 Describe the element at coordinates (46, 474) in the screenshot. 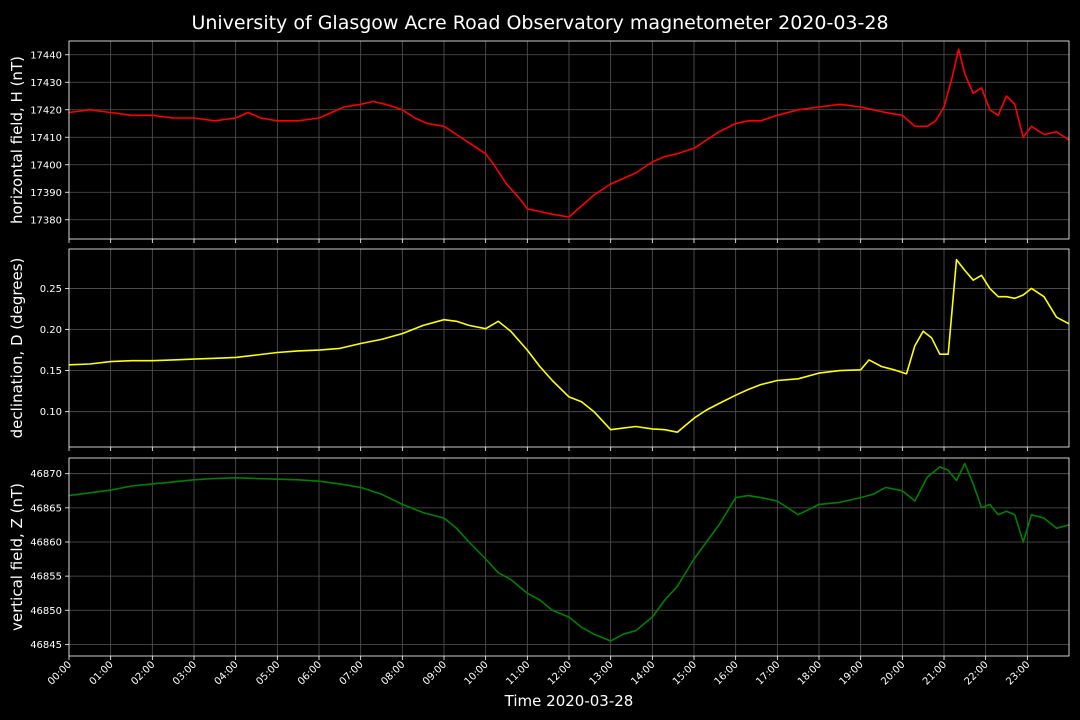

I see `y-tick-label: 46870` at that location.